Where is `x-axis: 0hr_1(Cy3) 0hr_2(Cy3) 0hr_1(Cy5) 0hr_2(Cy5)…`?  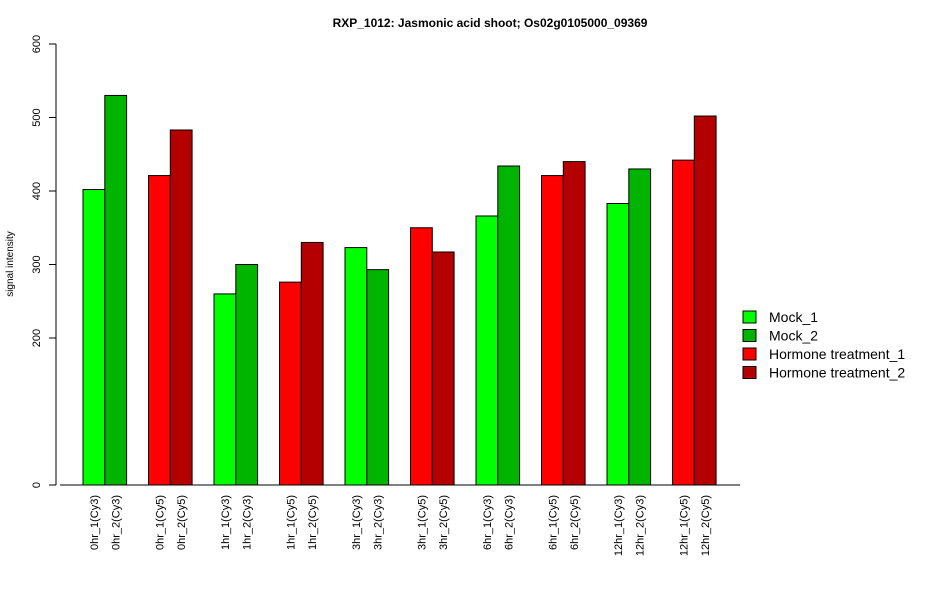
x-axis: 0hr_1(Cy3) 0hr_2(Cy3) 0hr_1(Cy5) 0hr_2(Cy5)… is located at coordinates (400, 520).